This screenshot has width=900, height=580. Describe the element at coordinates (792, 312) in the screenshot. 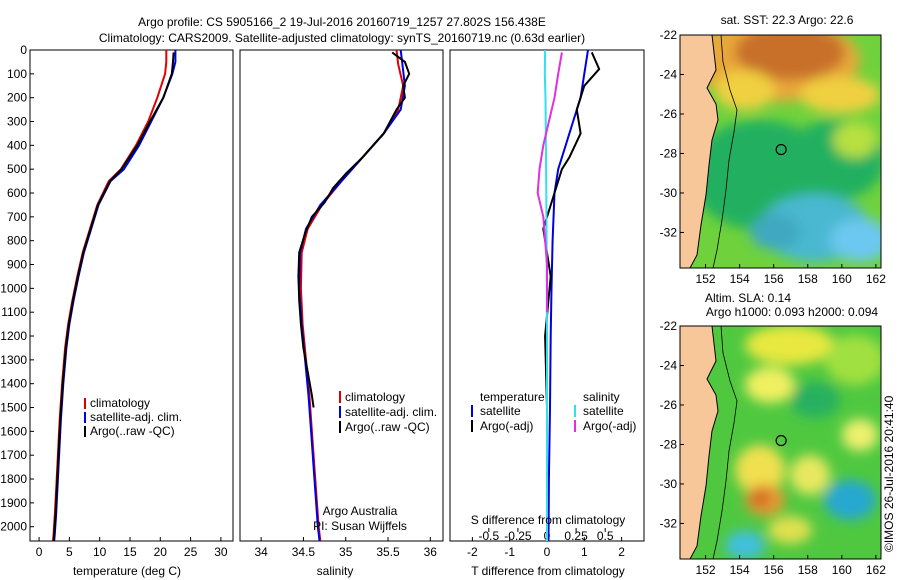

I see `sla-map-subtitle: Argo h1000: 0.093 h2000: 0.094` at that location.